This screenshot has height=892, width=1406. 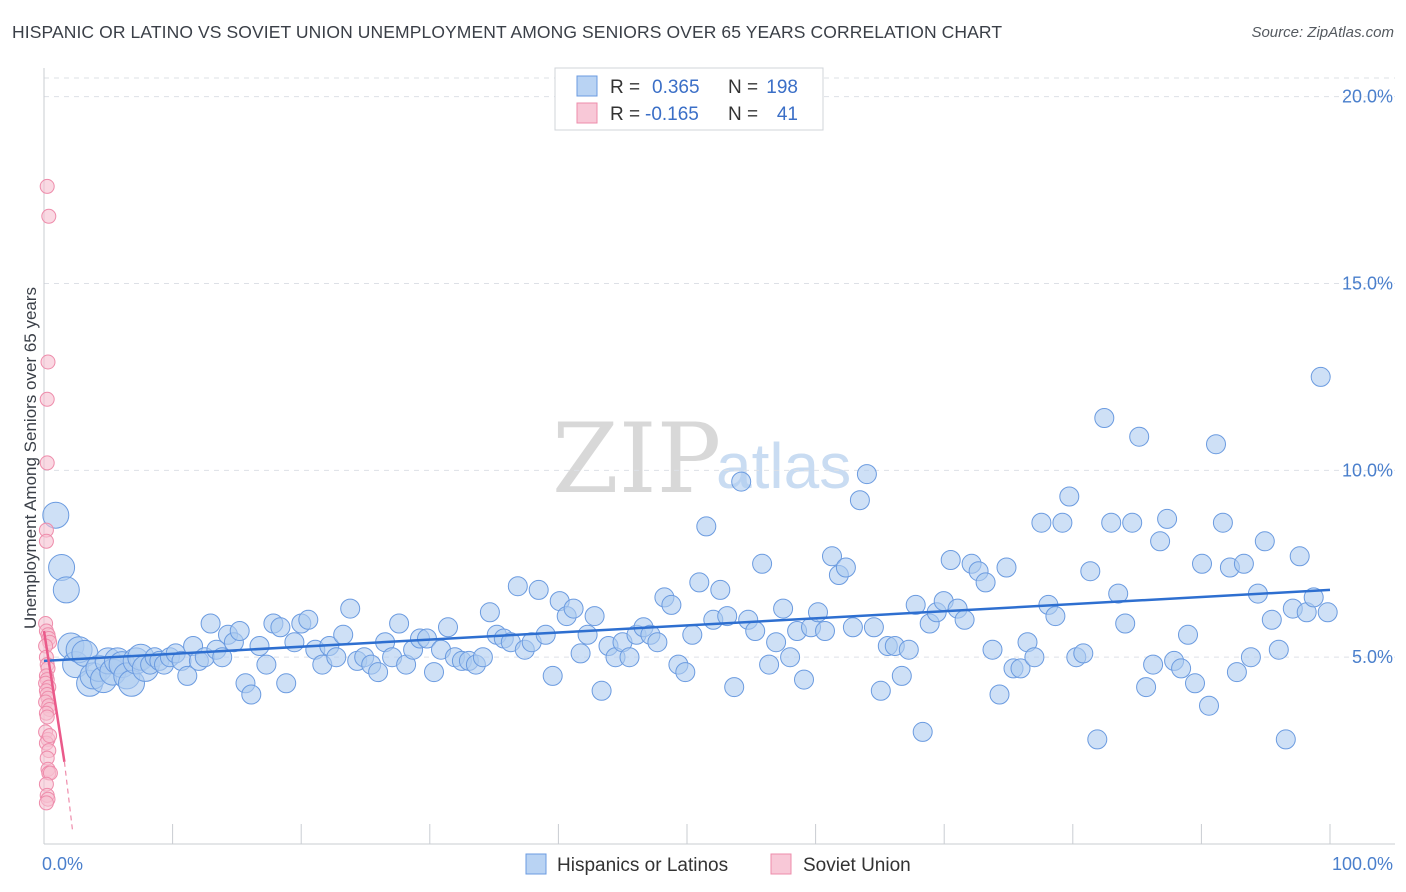 What do you see at coordinates (1367, 97) in the screenshot?
I see `y-tick-label-3: 20.0%` at bounding box center [1367, 97].